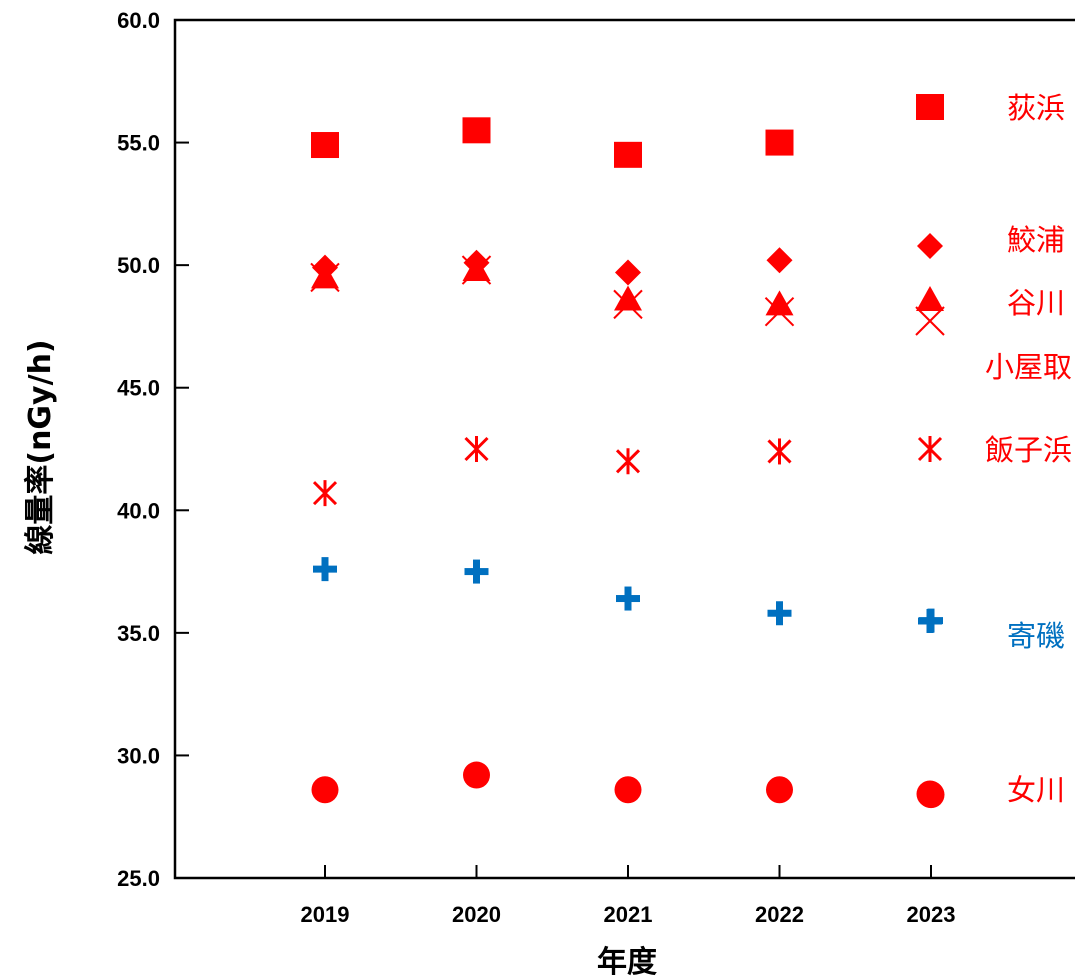 This screenshot has height=979, width=1075. What do you see at coordinates (153, 449) in the screenshot?
I see `y-axis-ticks: 60.0 55.0 50.0 45.0 40.0 35.0 30.0 25.0` at bounding box center [153, 449].